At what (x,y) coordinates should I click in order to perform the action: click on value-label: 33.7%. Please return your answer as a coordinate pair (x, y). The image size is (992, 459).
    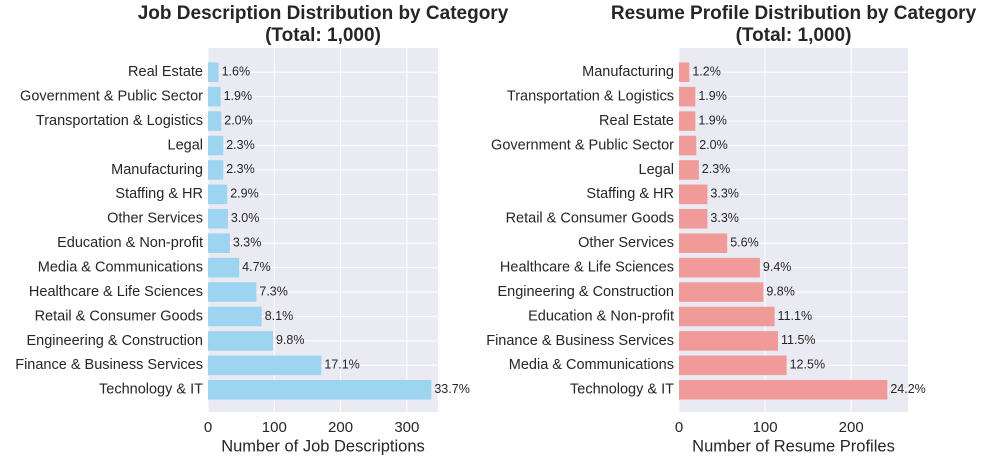
    Looking at the image, I should click on (451, 389).